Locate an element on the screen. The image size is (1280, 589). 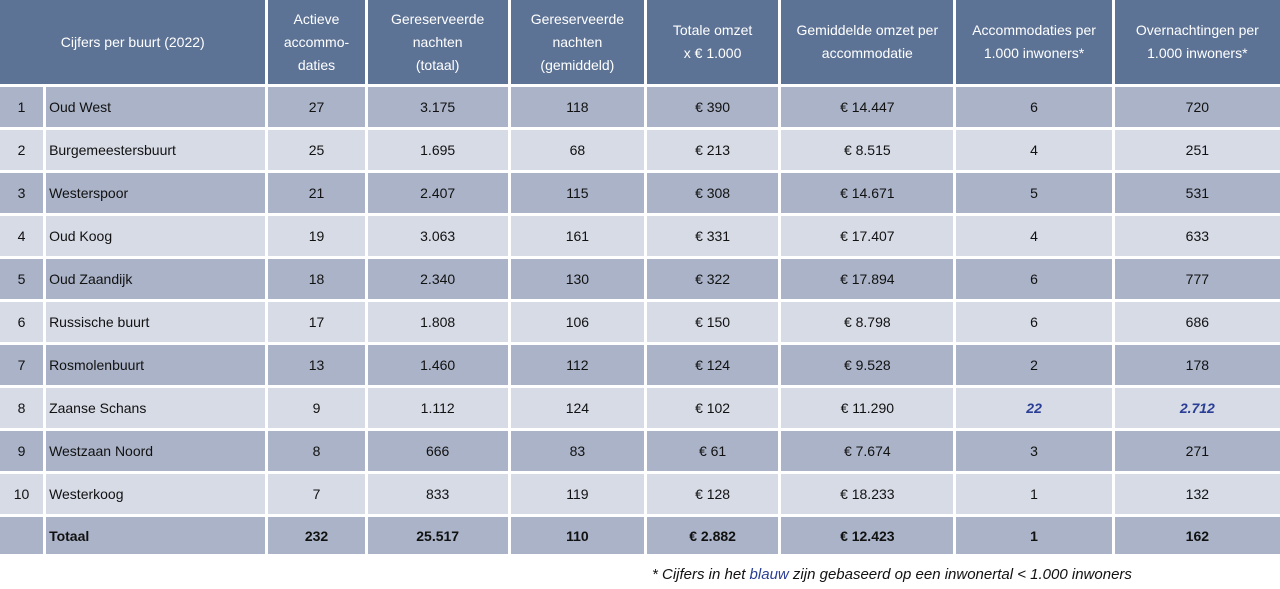
buurt-name: Rosmolenbuurt is located at coordinates (156, 365).